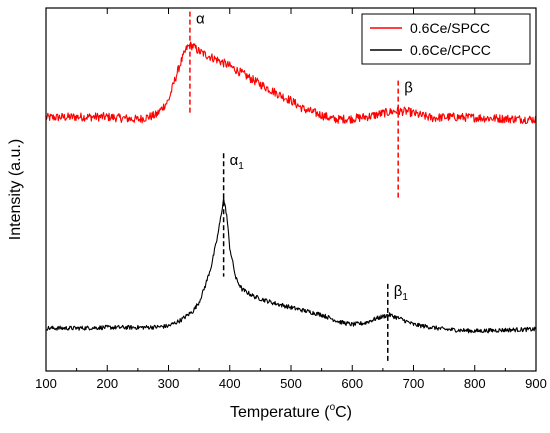 This screenshot has width=550, height=433. I want to click on x-tick-label-900: 900, so click(536, 383).